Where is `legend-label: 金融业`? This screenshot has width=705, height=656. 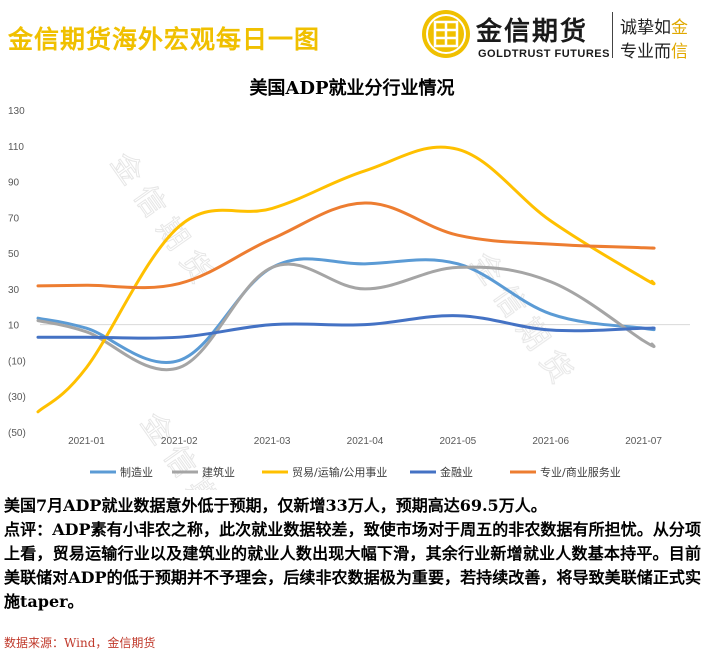
legend-label: 金融业 is located at coordinates (456, 472).